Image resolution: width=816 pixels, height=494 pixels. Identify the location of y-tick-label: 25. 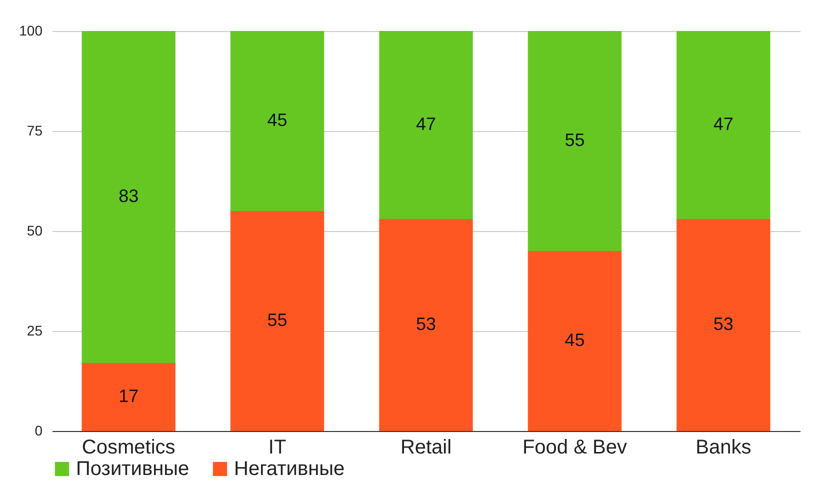
(34, 330).